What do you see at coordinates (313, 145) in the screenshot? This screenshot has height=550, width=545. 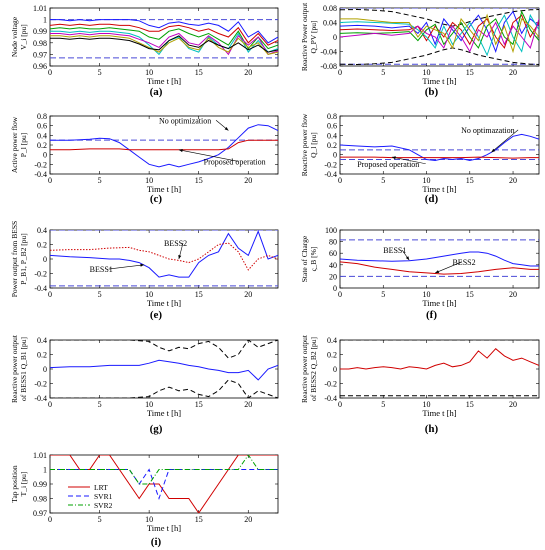 I see `y-axis-unit: Q_l [pu]` at bounding box center [313, 145].